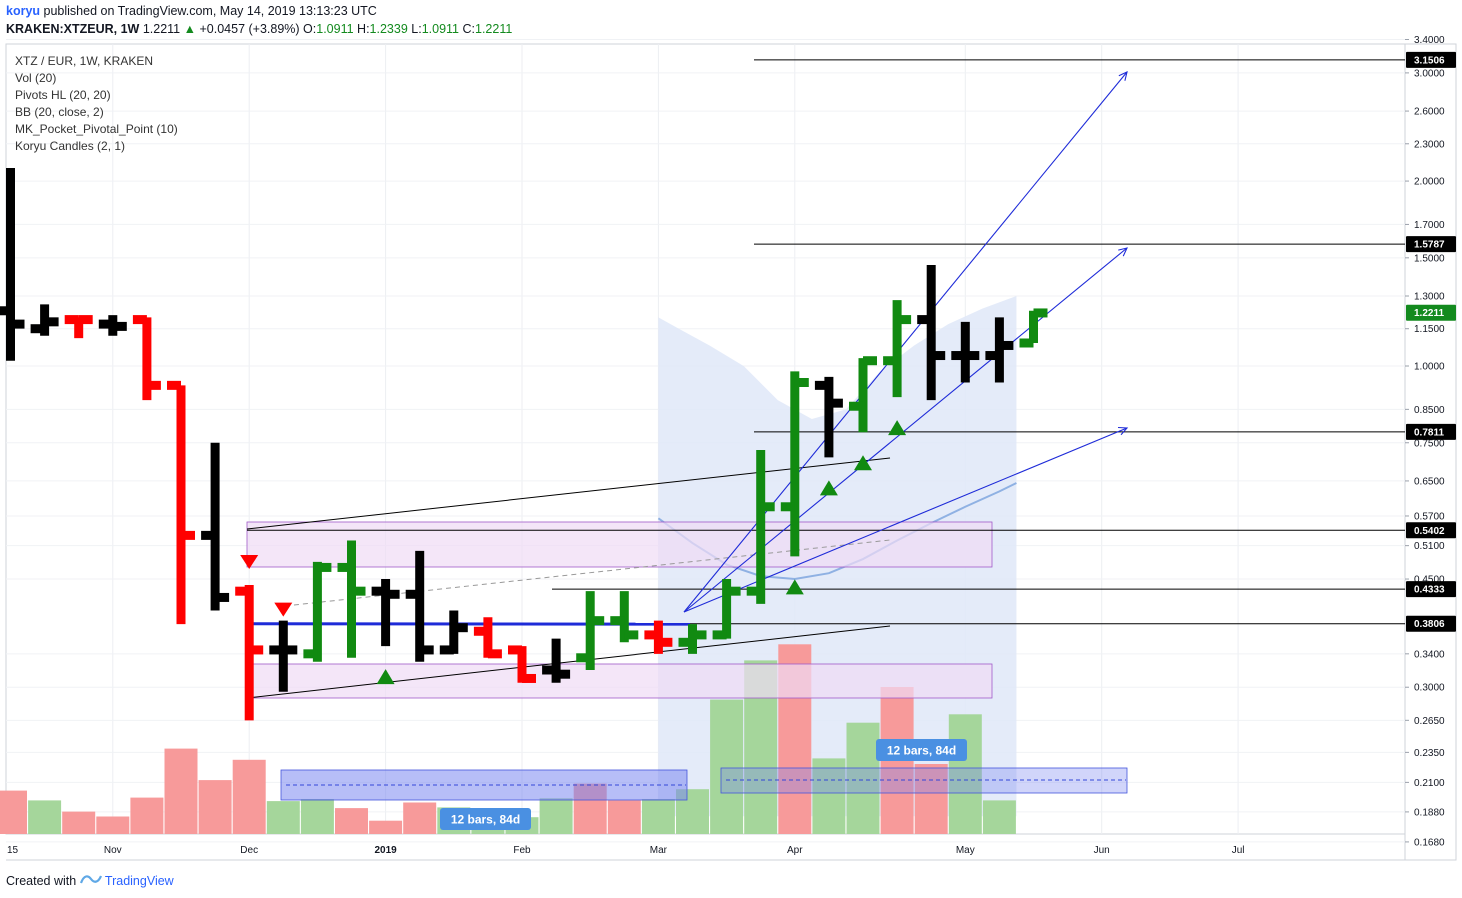 The height and width of the screenshot is (898, 1462). What do you see at coordinates (1429, 654) in the screenshot?
I see `y-tick-label: 0.3400` at bounding box center [1429, 654].